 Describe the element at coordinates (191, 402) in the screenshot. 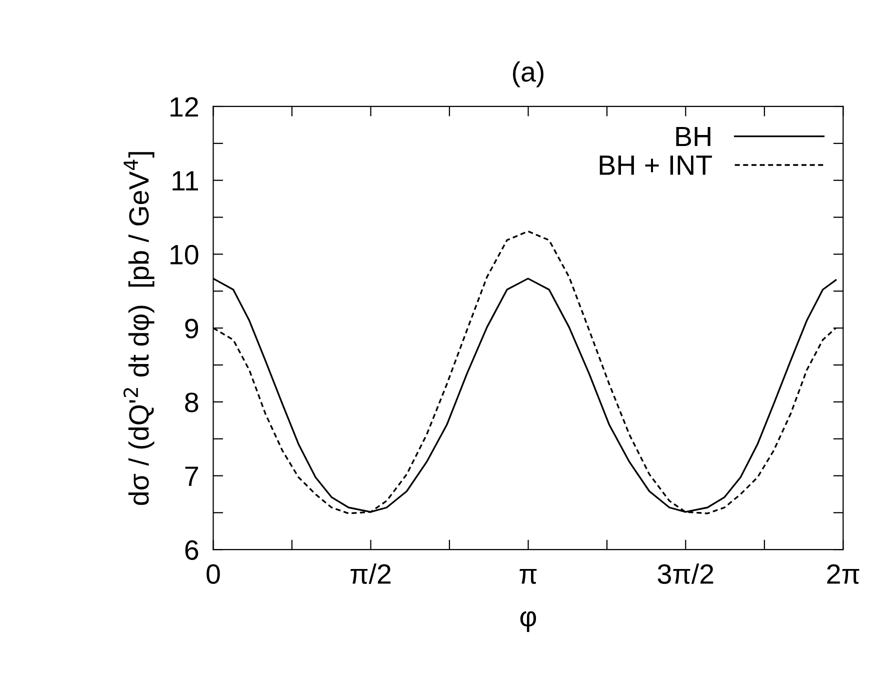

I see `y-tick-label: 8` at that location.